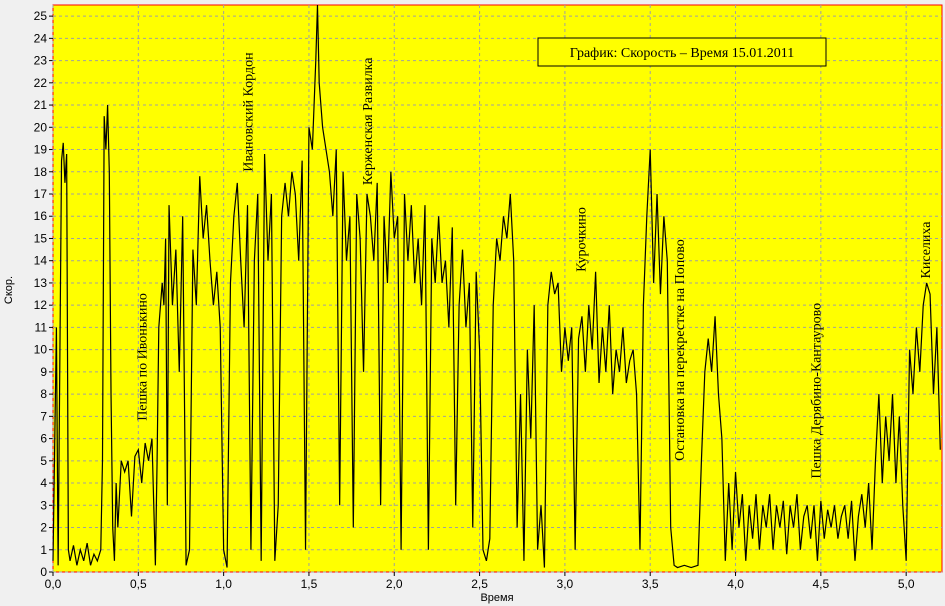 The width and height of the screenshot is (945, 606). What do you see at coordinates (43, 550) in the screenshot?
I see `y-tick-label: 1` at bounding box center [43, 550].